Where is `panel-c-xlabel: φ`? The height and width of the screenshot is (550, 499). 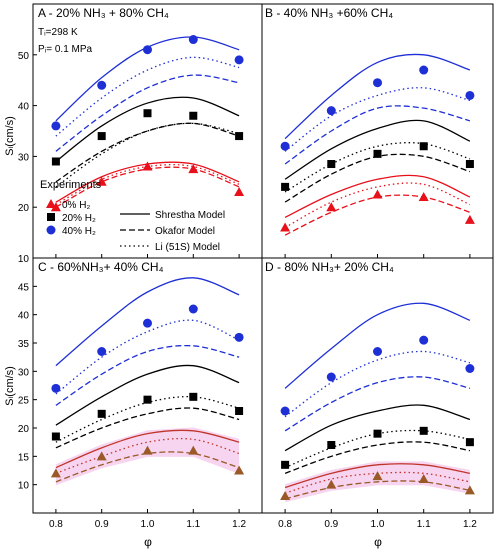 panel-c-xlabel: φ is located at coordinates (148, 542).